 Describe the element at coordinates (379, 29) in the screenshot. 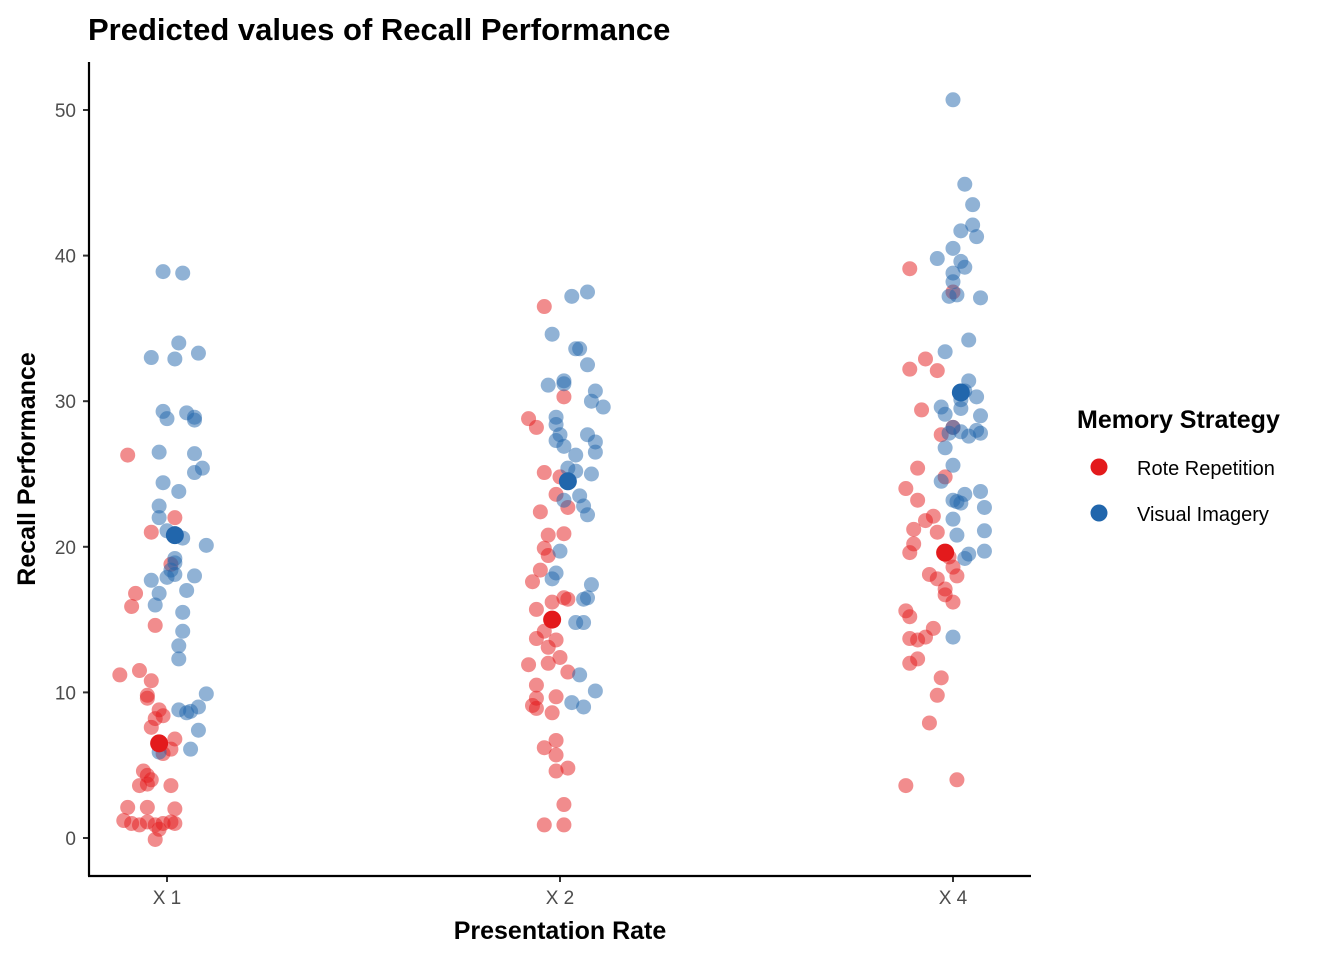

I see `chart-title: Predicted values of Recall Performance` at that location.